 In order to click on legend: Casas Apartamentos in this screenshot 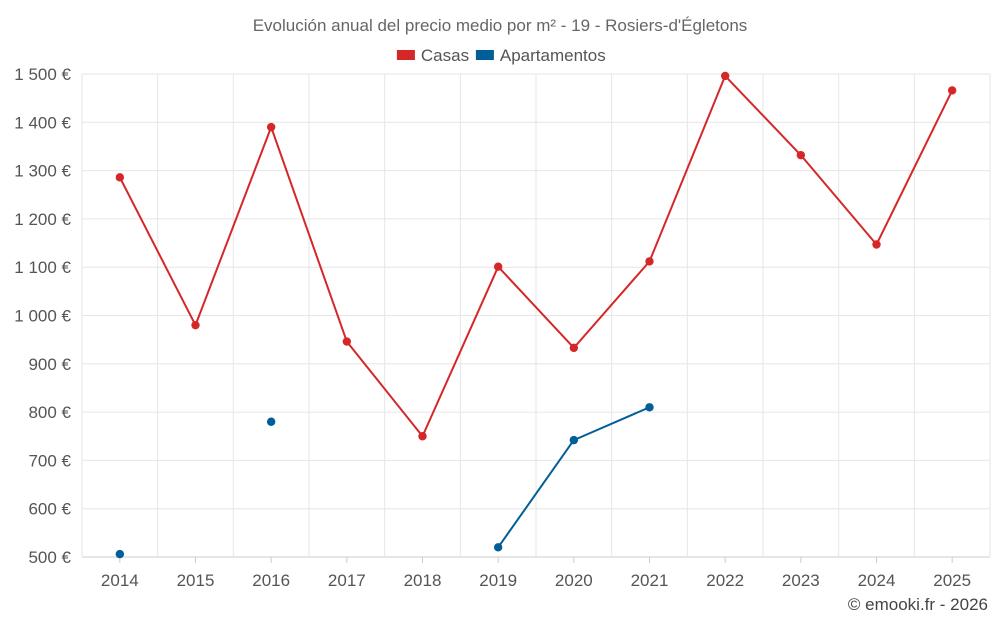, I will do `click(501, 55)`.